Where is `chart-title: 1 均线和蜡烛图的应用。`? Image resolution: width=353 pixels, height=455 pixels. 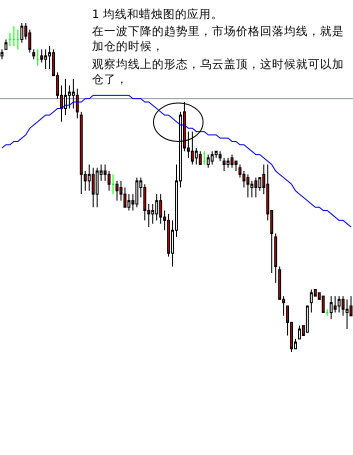 chart-title: 1 均线和蜡烛图的应用。 is located at coordinates (157, 14).